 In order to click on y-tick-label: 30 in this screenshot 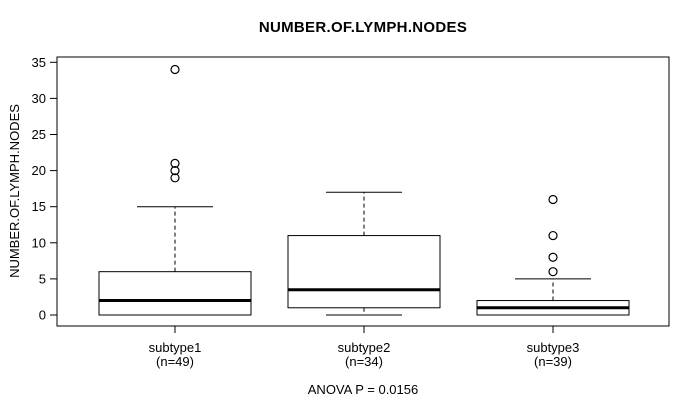, I will do `click(39, 98)`.